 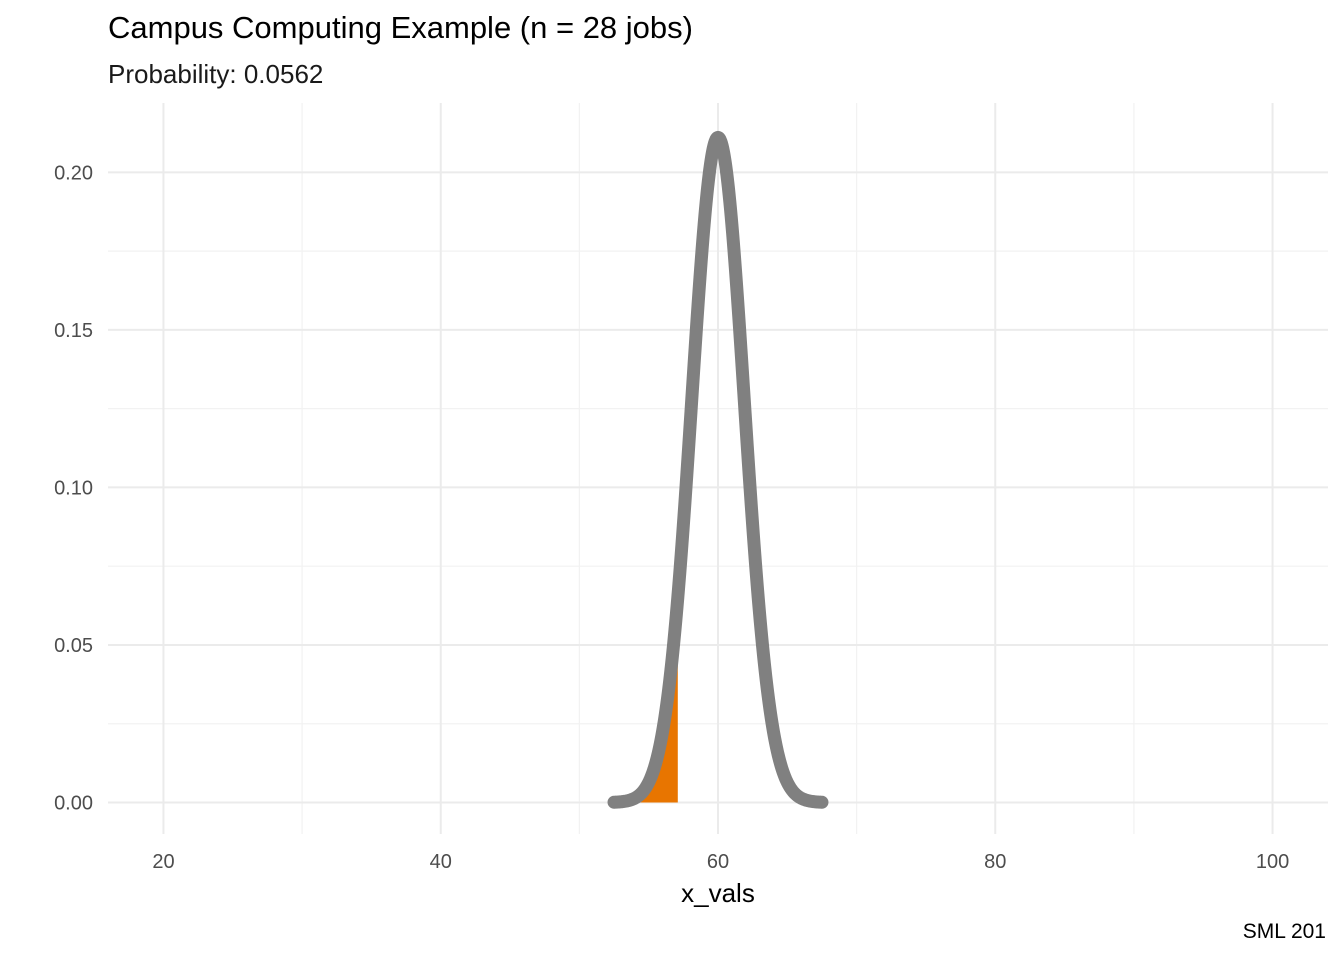 What do you see at coordinates (216, 74) in the screenshot?
I see `chart-subtitle: Probability: 0.0562` at bounding box center [216, 74].